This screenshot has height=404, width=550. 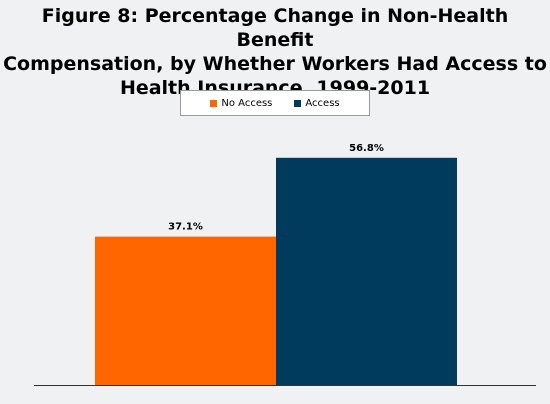 What do you see at coordinates (185, 310) in the screenshot?
I see `bar-no-access` at bounding box center [185, 310].